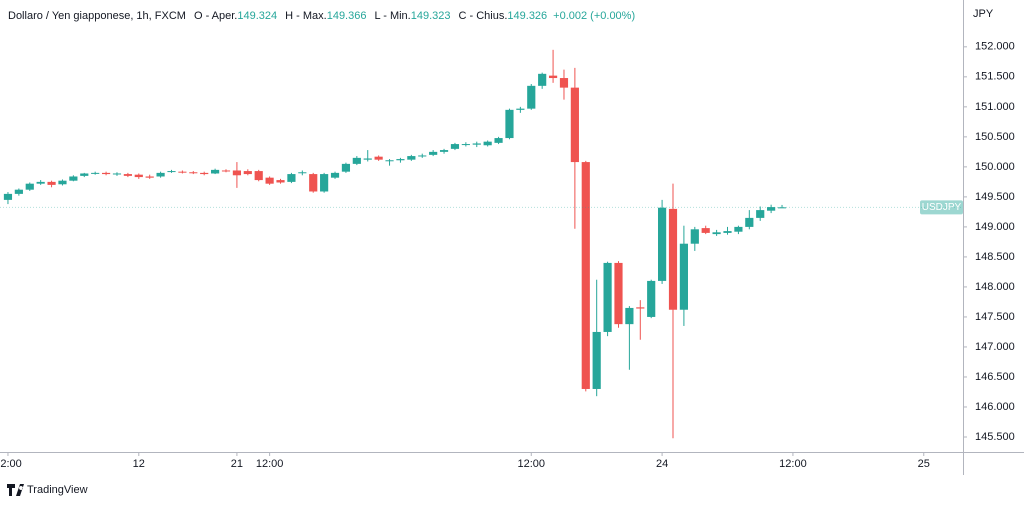 This screenshot has height=506, width=1024. What do you see at coordinates (995, 167) in the screenshot?
I see `y-tick-label: 150.000` at bounding box center [995, 167].